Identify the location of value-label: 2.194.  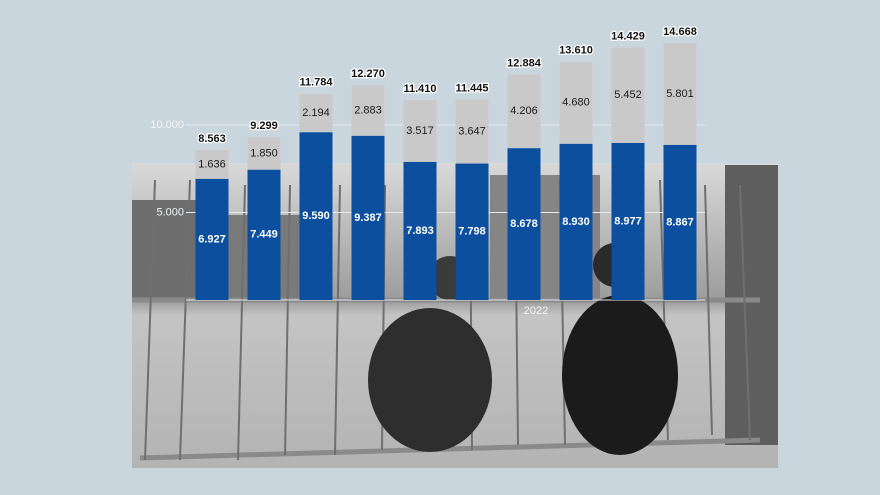
(316, 113).